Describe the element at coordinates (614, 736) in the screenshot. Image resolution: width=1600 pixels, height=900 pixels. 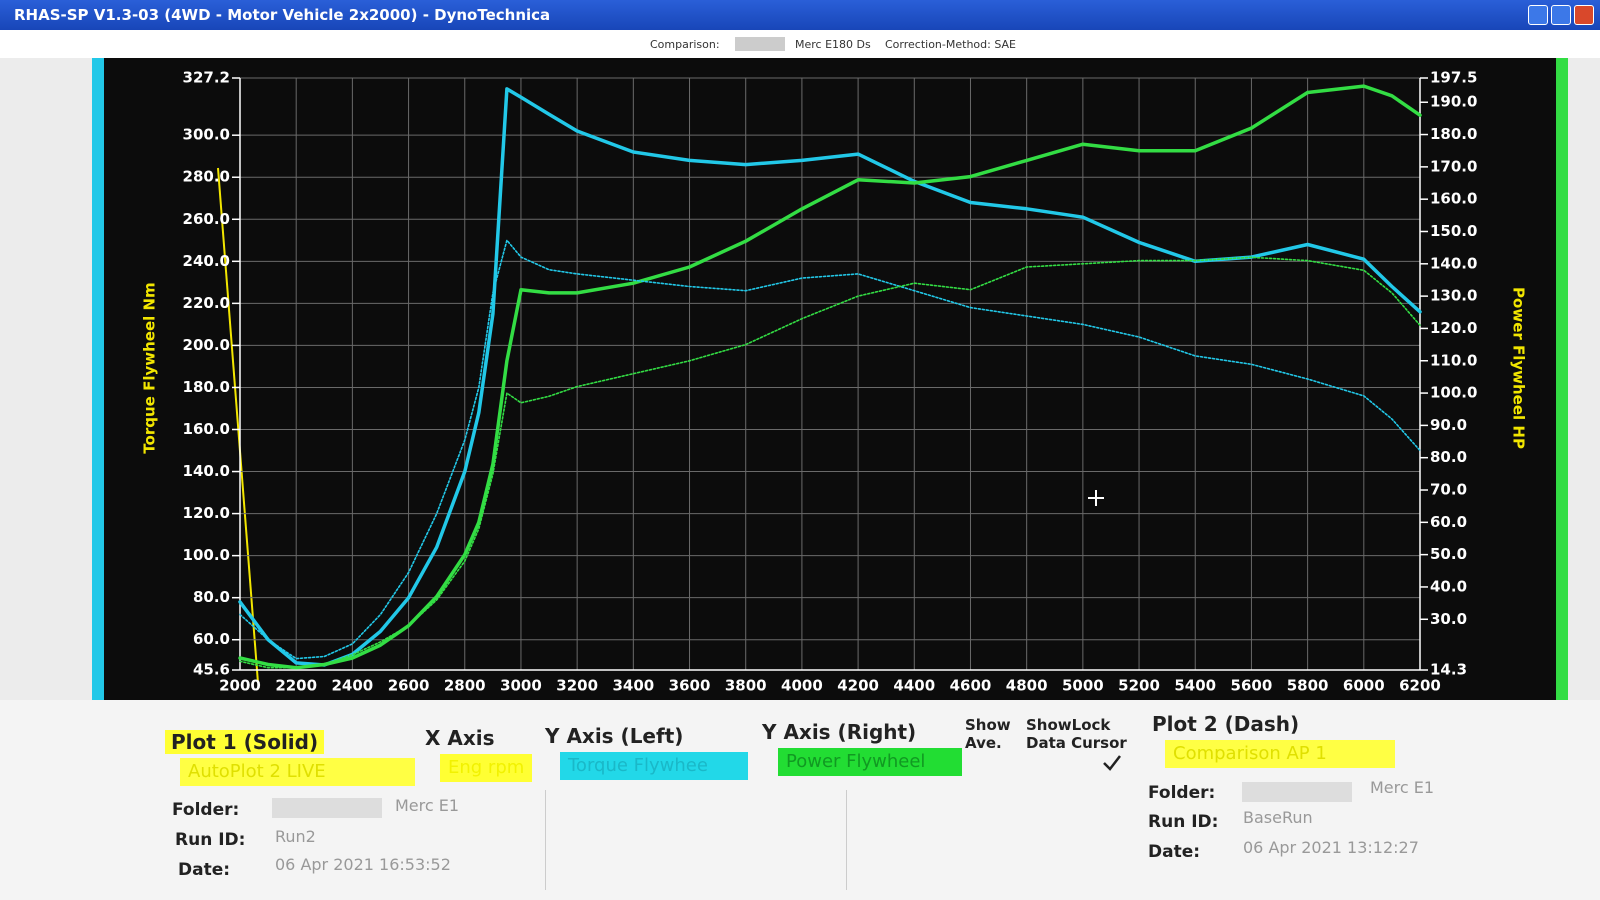
I see `y-left-heading: Y Axis (Left)` at that location.